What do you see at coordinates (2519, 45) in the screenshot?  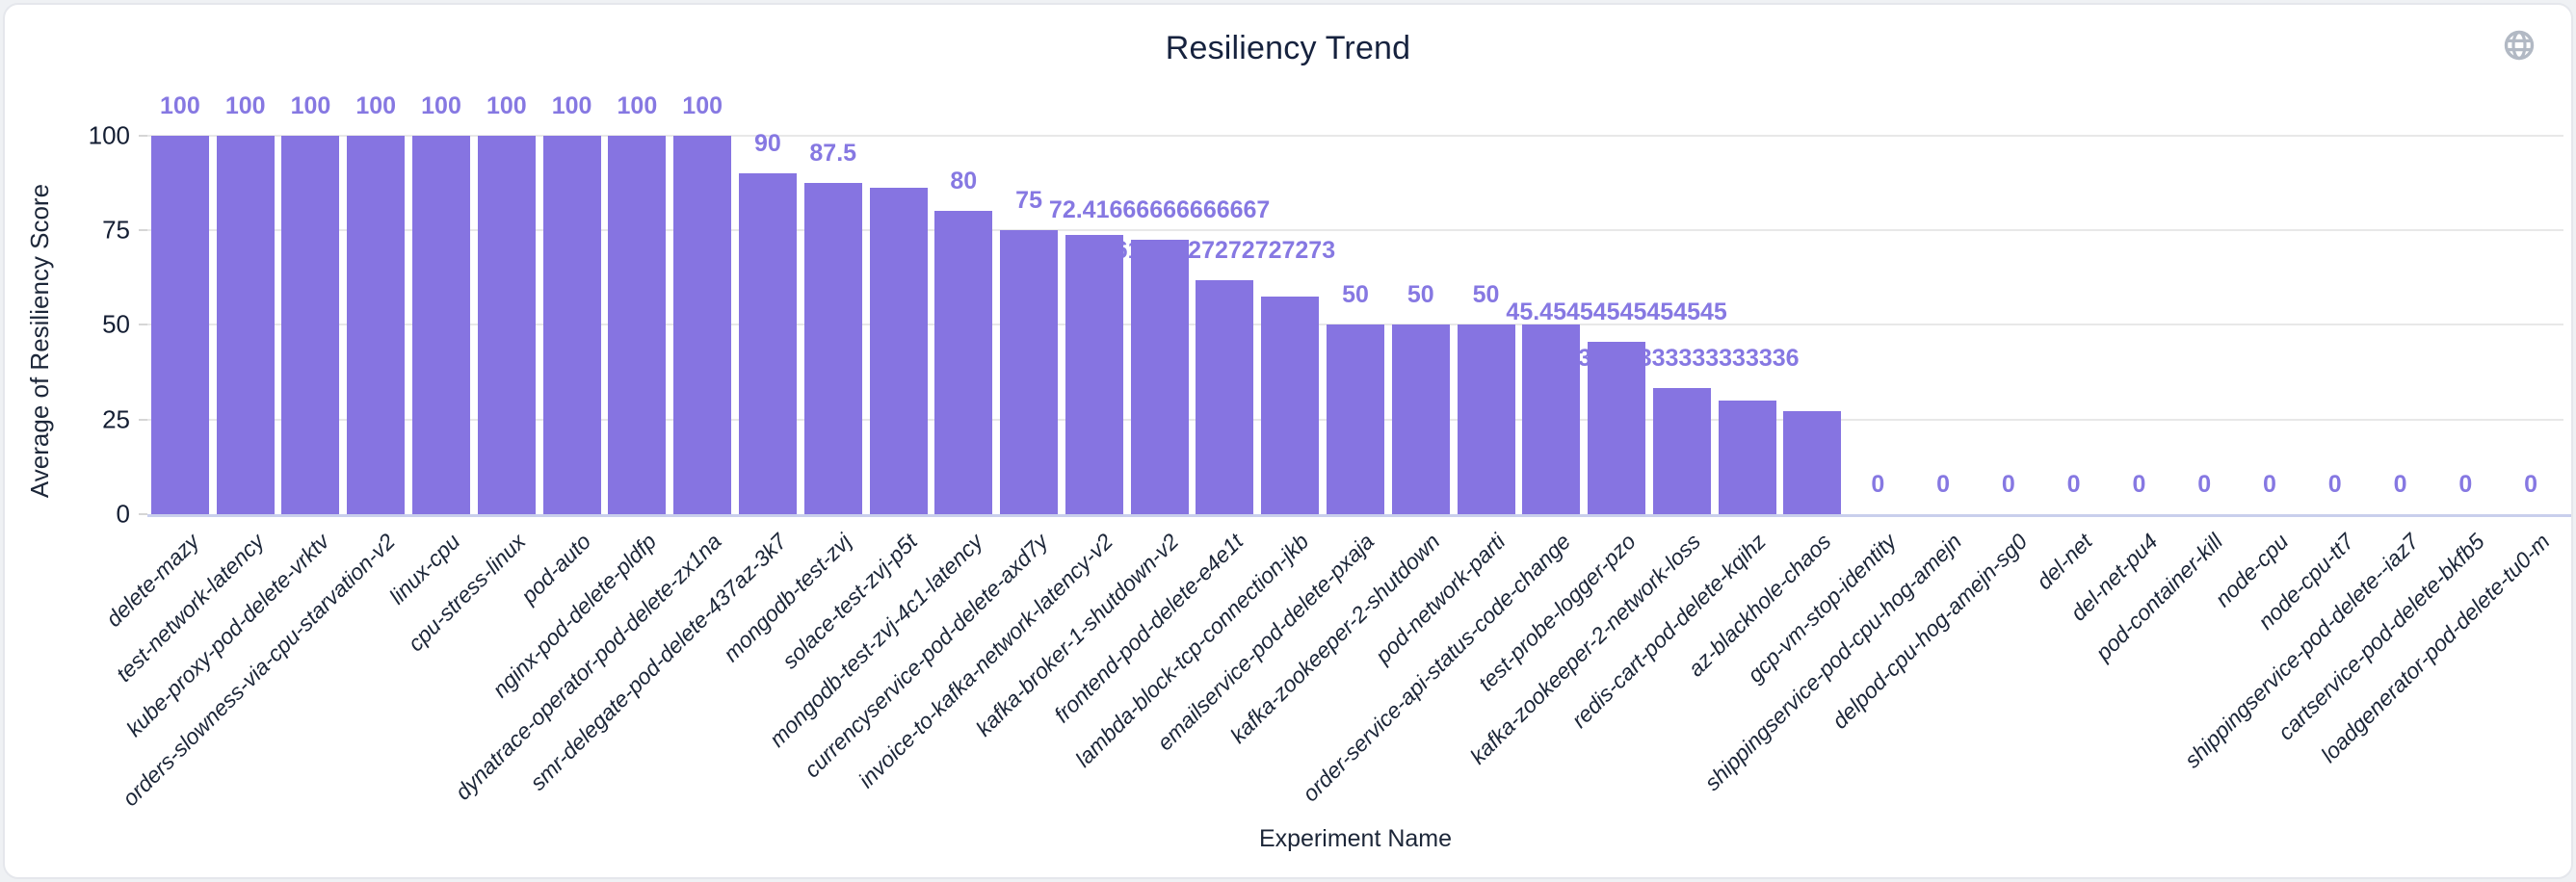 I see `globe-icon` at bounding box center [2519, 45].